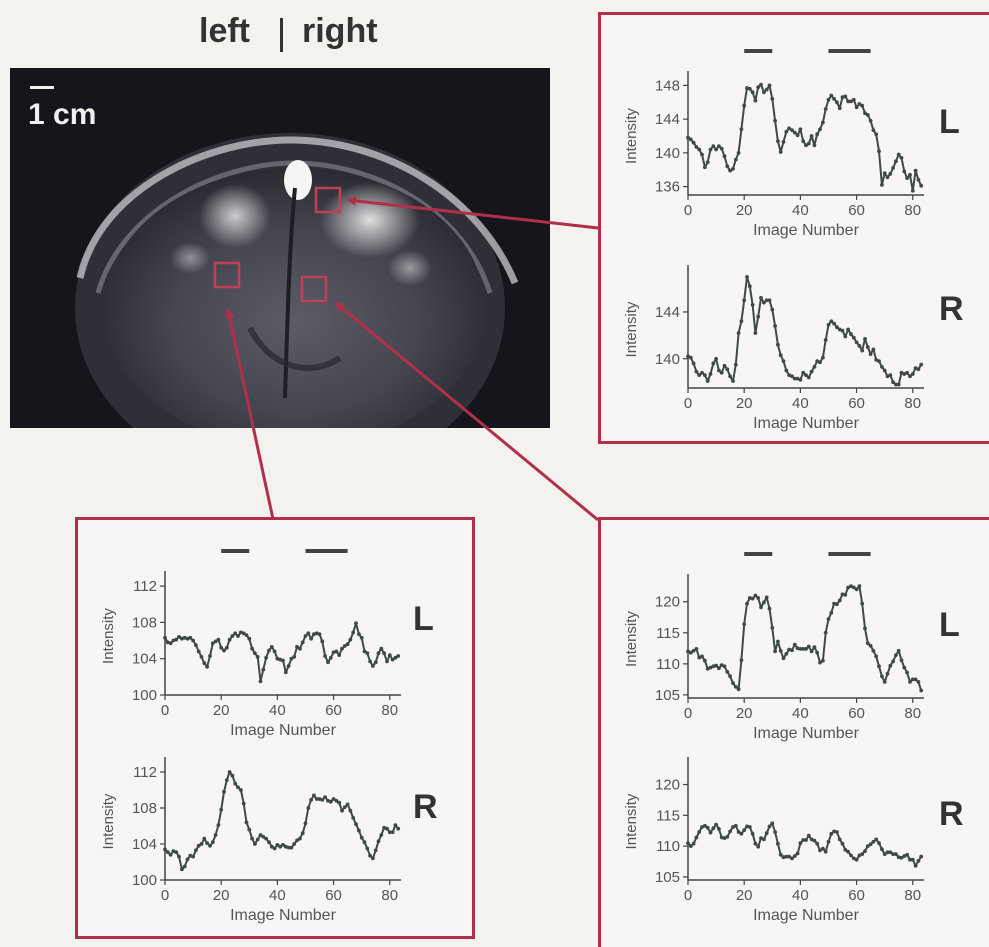  Describe the element at coordinates (667, 119) in the screenshot. I see `y-tick-label: 144` at that location.